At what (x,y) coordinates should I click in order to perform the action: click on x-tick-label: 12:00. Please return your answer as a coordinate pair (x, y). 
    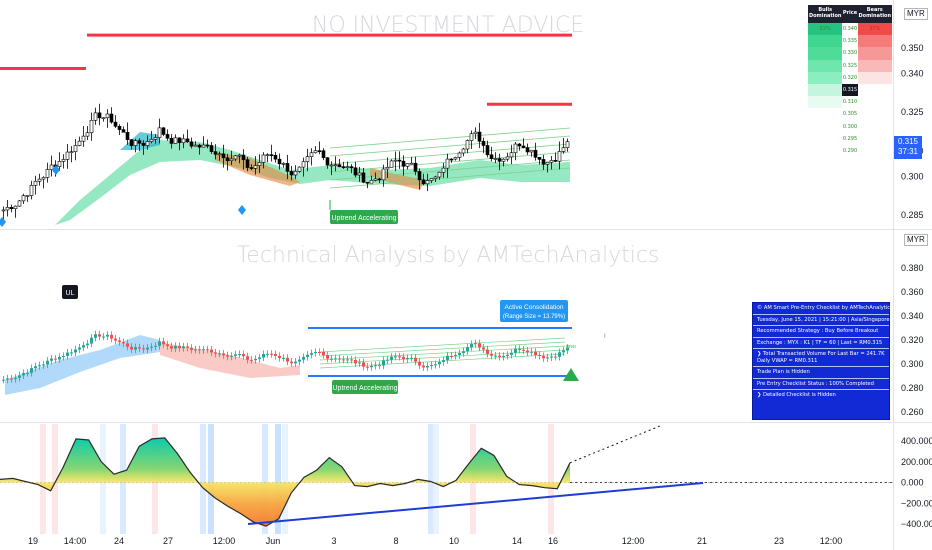
    Looking at the image, I should click on (224, 541).